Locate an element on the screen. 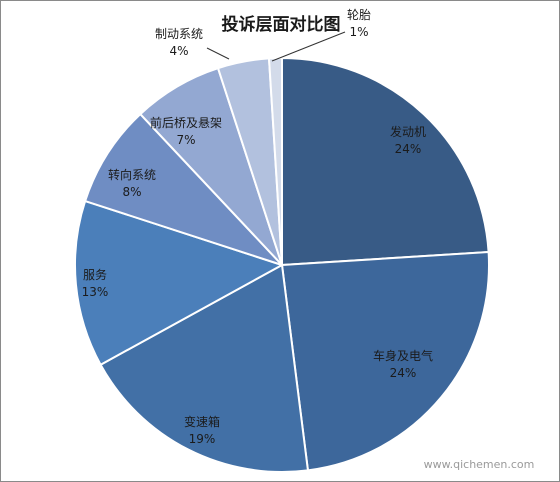 The image size is (560, 482). slice-value-label-3: 19% is located at coordinates (202, 439).